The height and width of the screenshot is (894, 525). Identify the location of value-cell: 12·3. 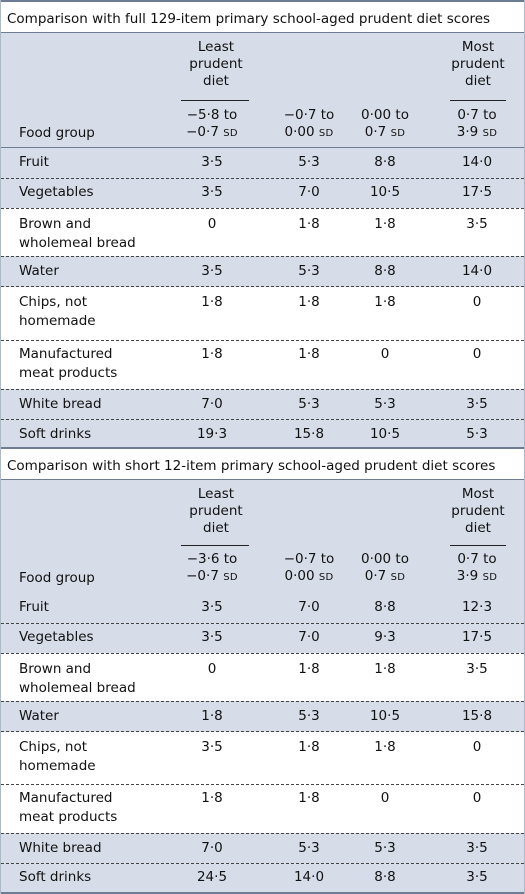
(477, 607).